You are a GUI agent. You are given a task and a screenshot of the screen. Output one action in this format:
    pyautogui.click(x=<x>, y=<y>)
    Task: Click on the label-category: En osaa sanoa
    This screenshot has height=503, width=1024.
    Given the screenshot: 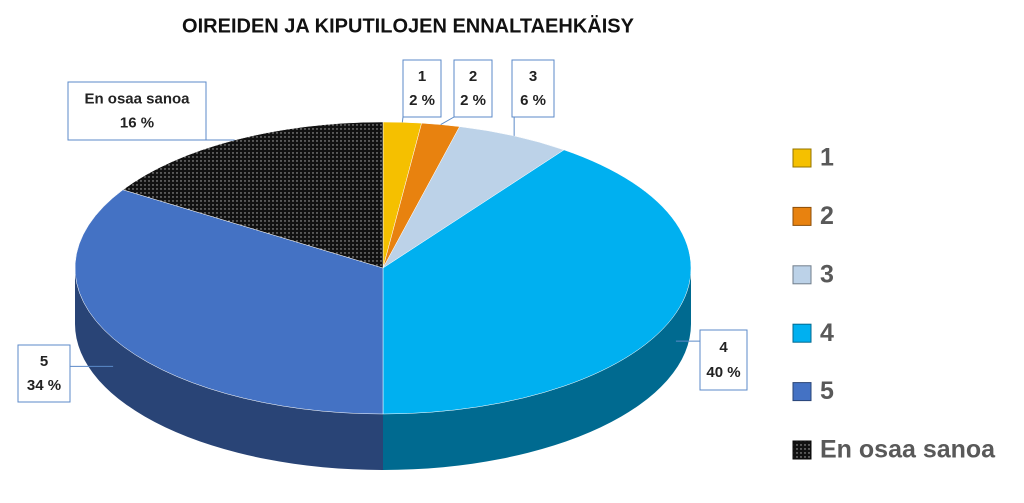 What is the action you would take?
    pyautogui.click(x=137, y=98)
    